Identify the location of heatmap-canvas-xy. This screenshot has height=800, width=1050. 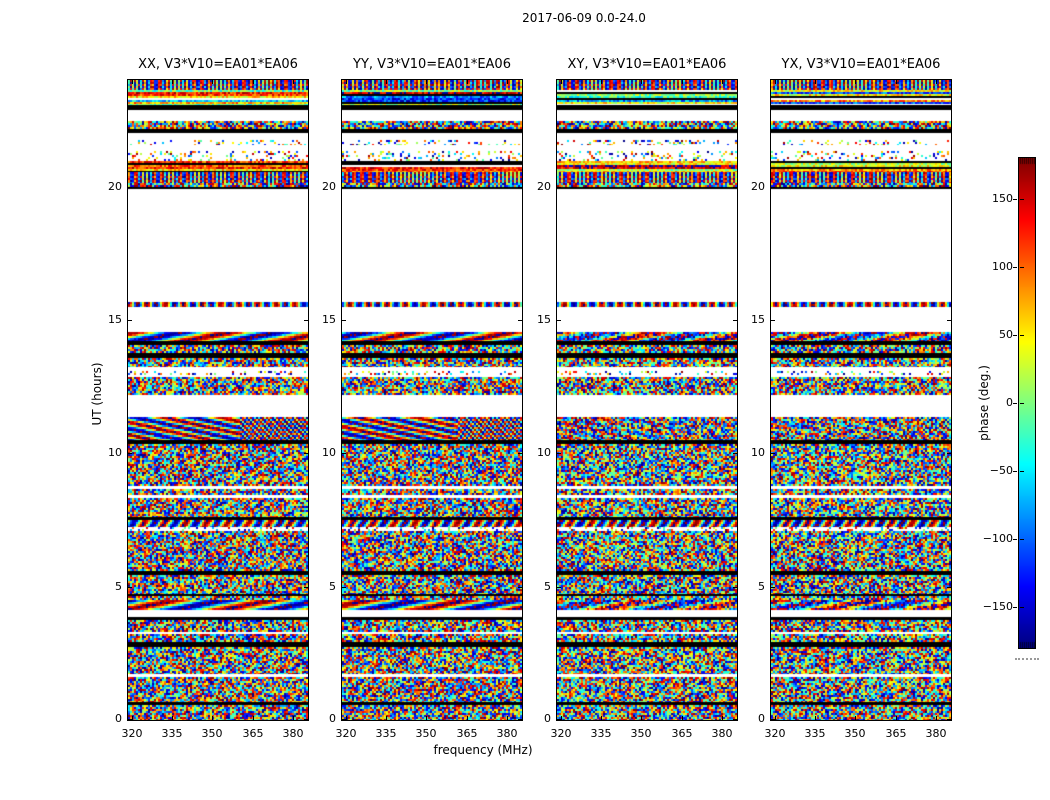
(647, 400).